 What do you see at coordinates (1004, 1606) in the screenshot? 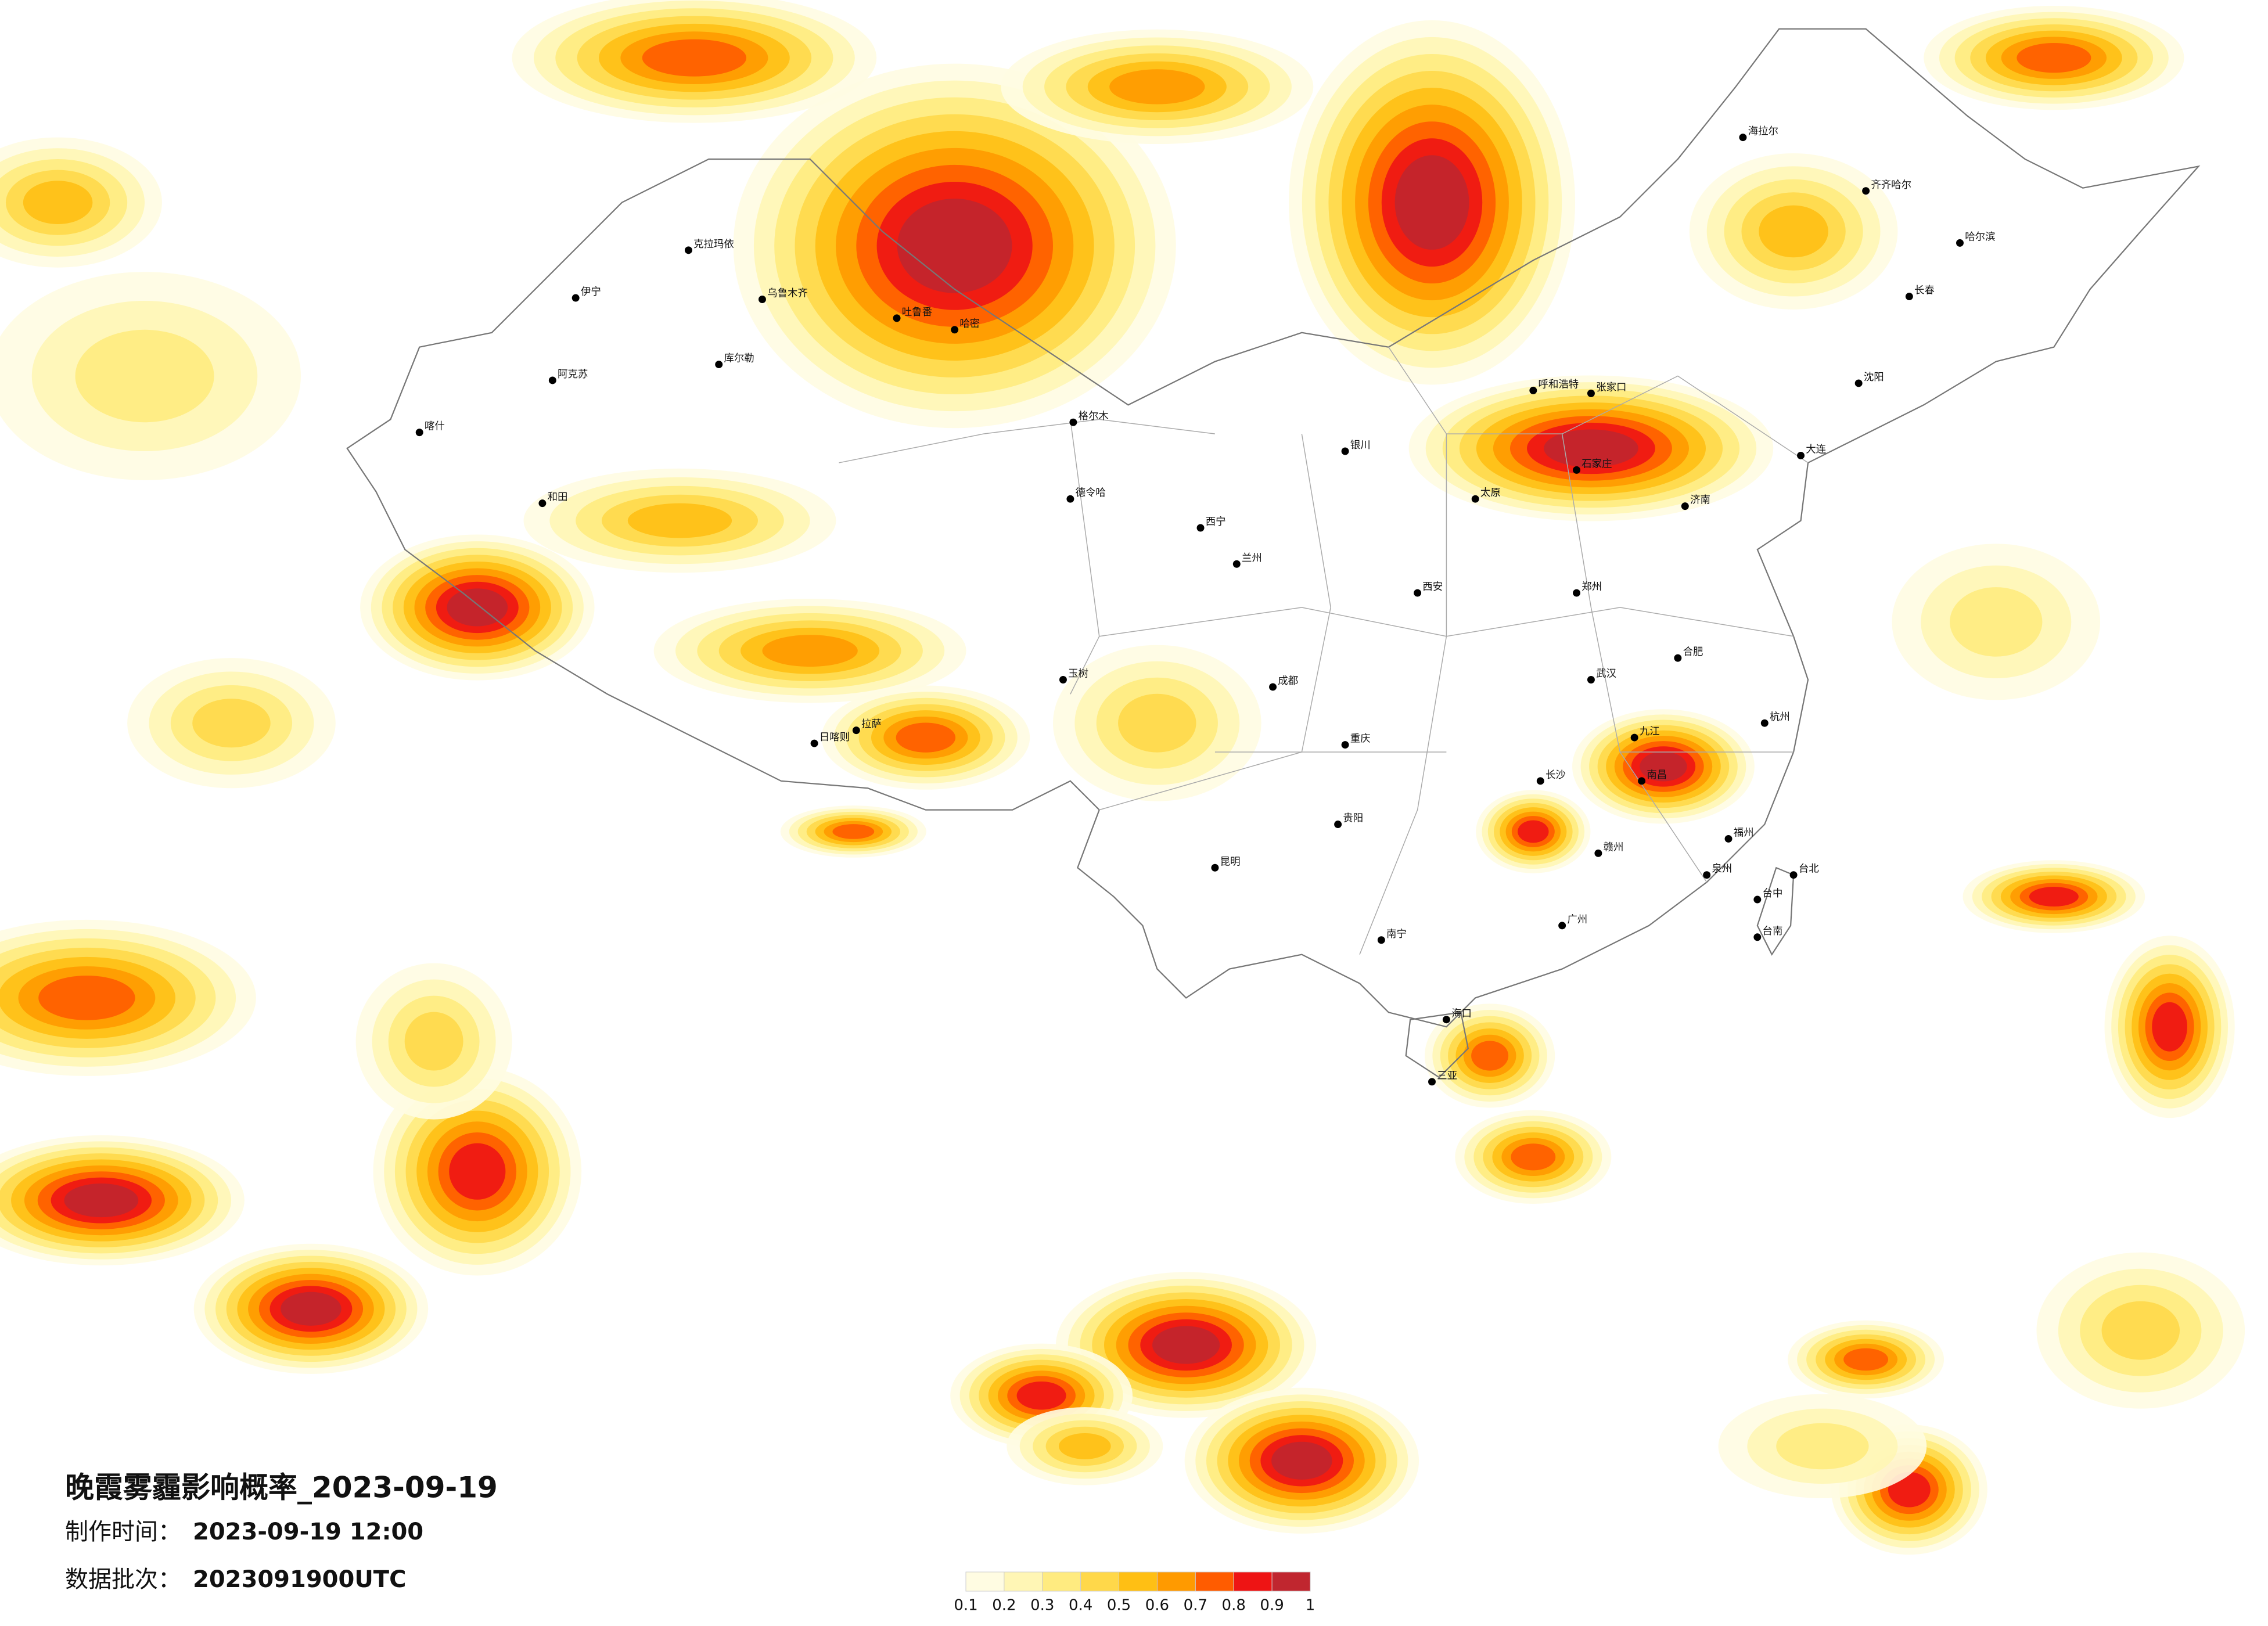
I see `legend-tick-label: 0.2` at bounding box center [1004, 1606].